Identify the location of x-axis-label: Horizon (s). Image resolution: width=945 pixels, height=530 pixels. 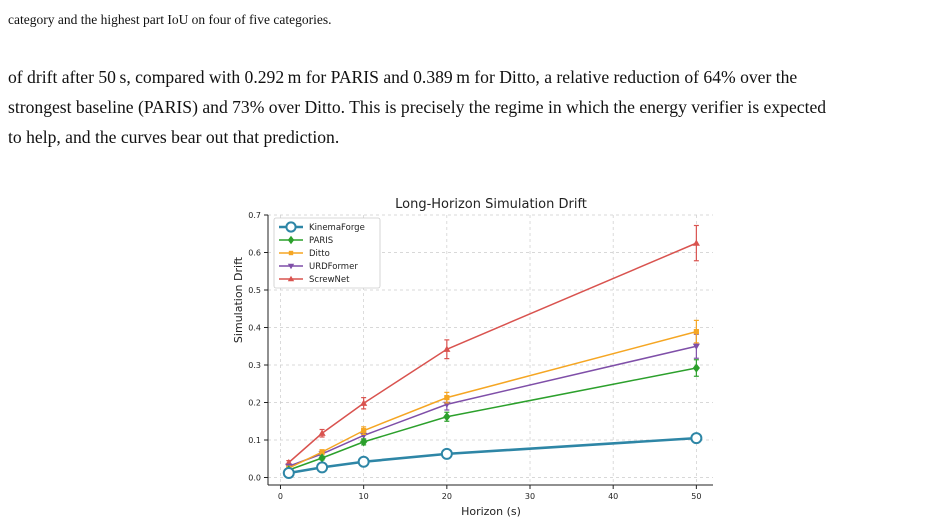
(491, 511).